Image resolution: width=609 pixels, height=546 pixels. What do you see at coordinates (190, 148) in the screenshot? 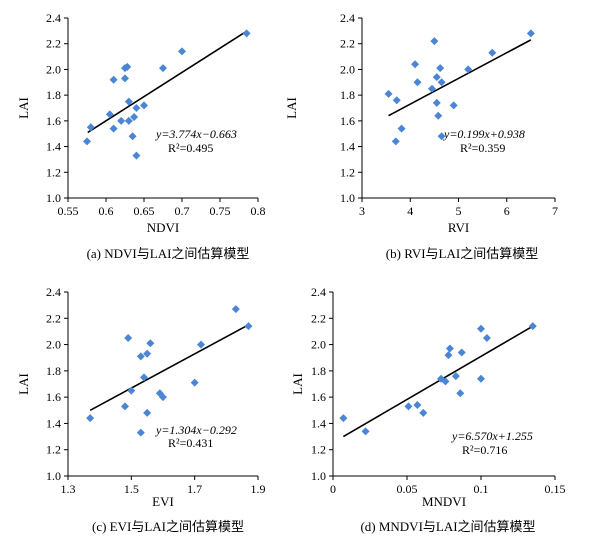
I see `r-squared-label: R²=0.495` at bounding box center [190, 148].